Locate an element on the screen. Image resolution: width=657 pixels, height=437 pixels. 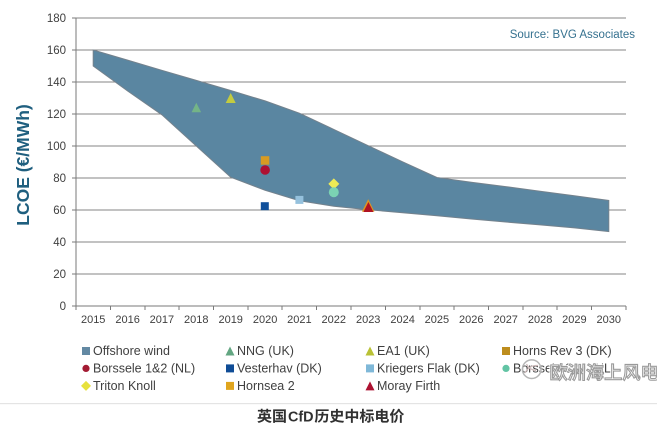
svg-text: Source: BVG Associates is located at coordinates (573, 35).